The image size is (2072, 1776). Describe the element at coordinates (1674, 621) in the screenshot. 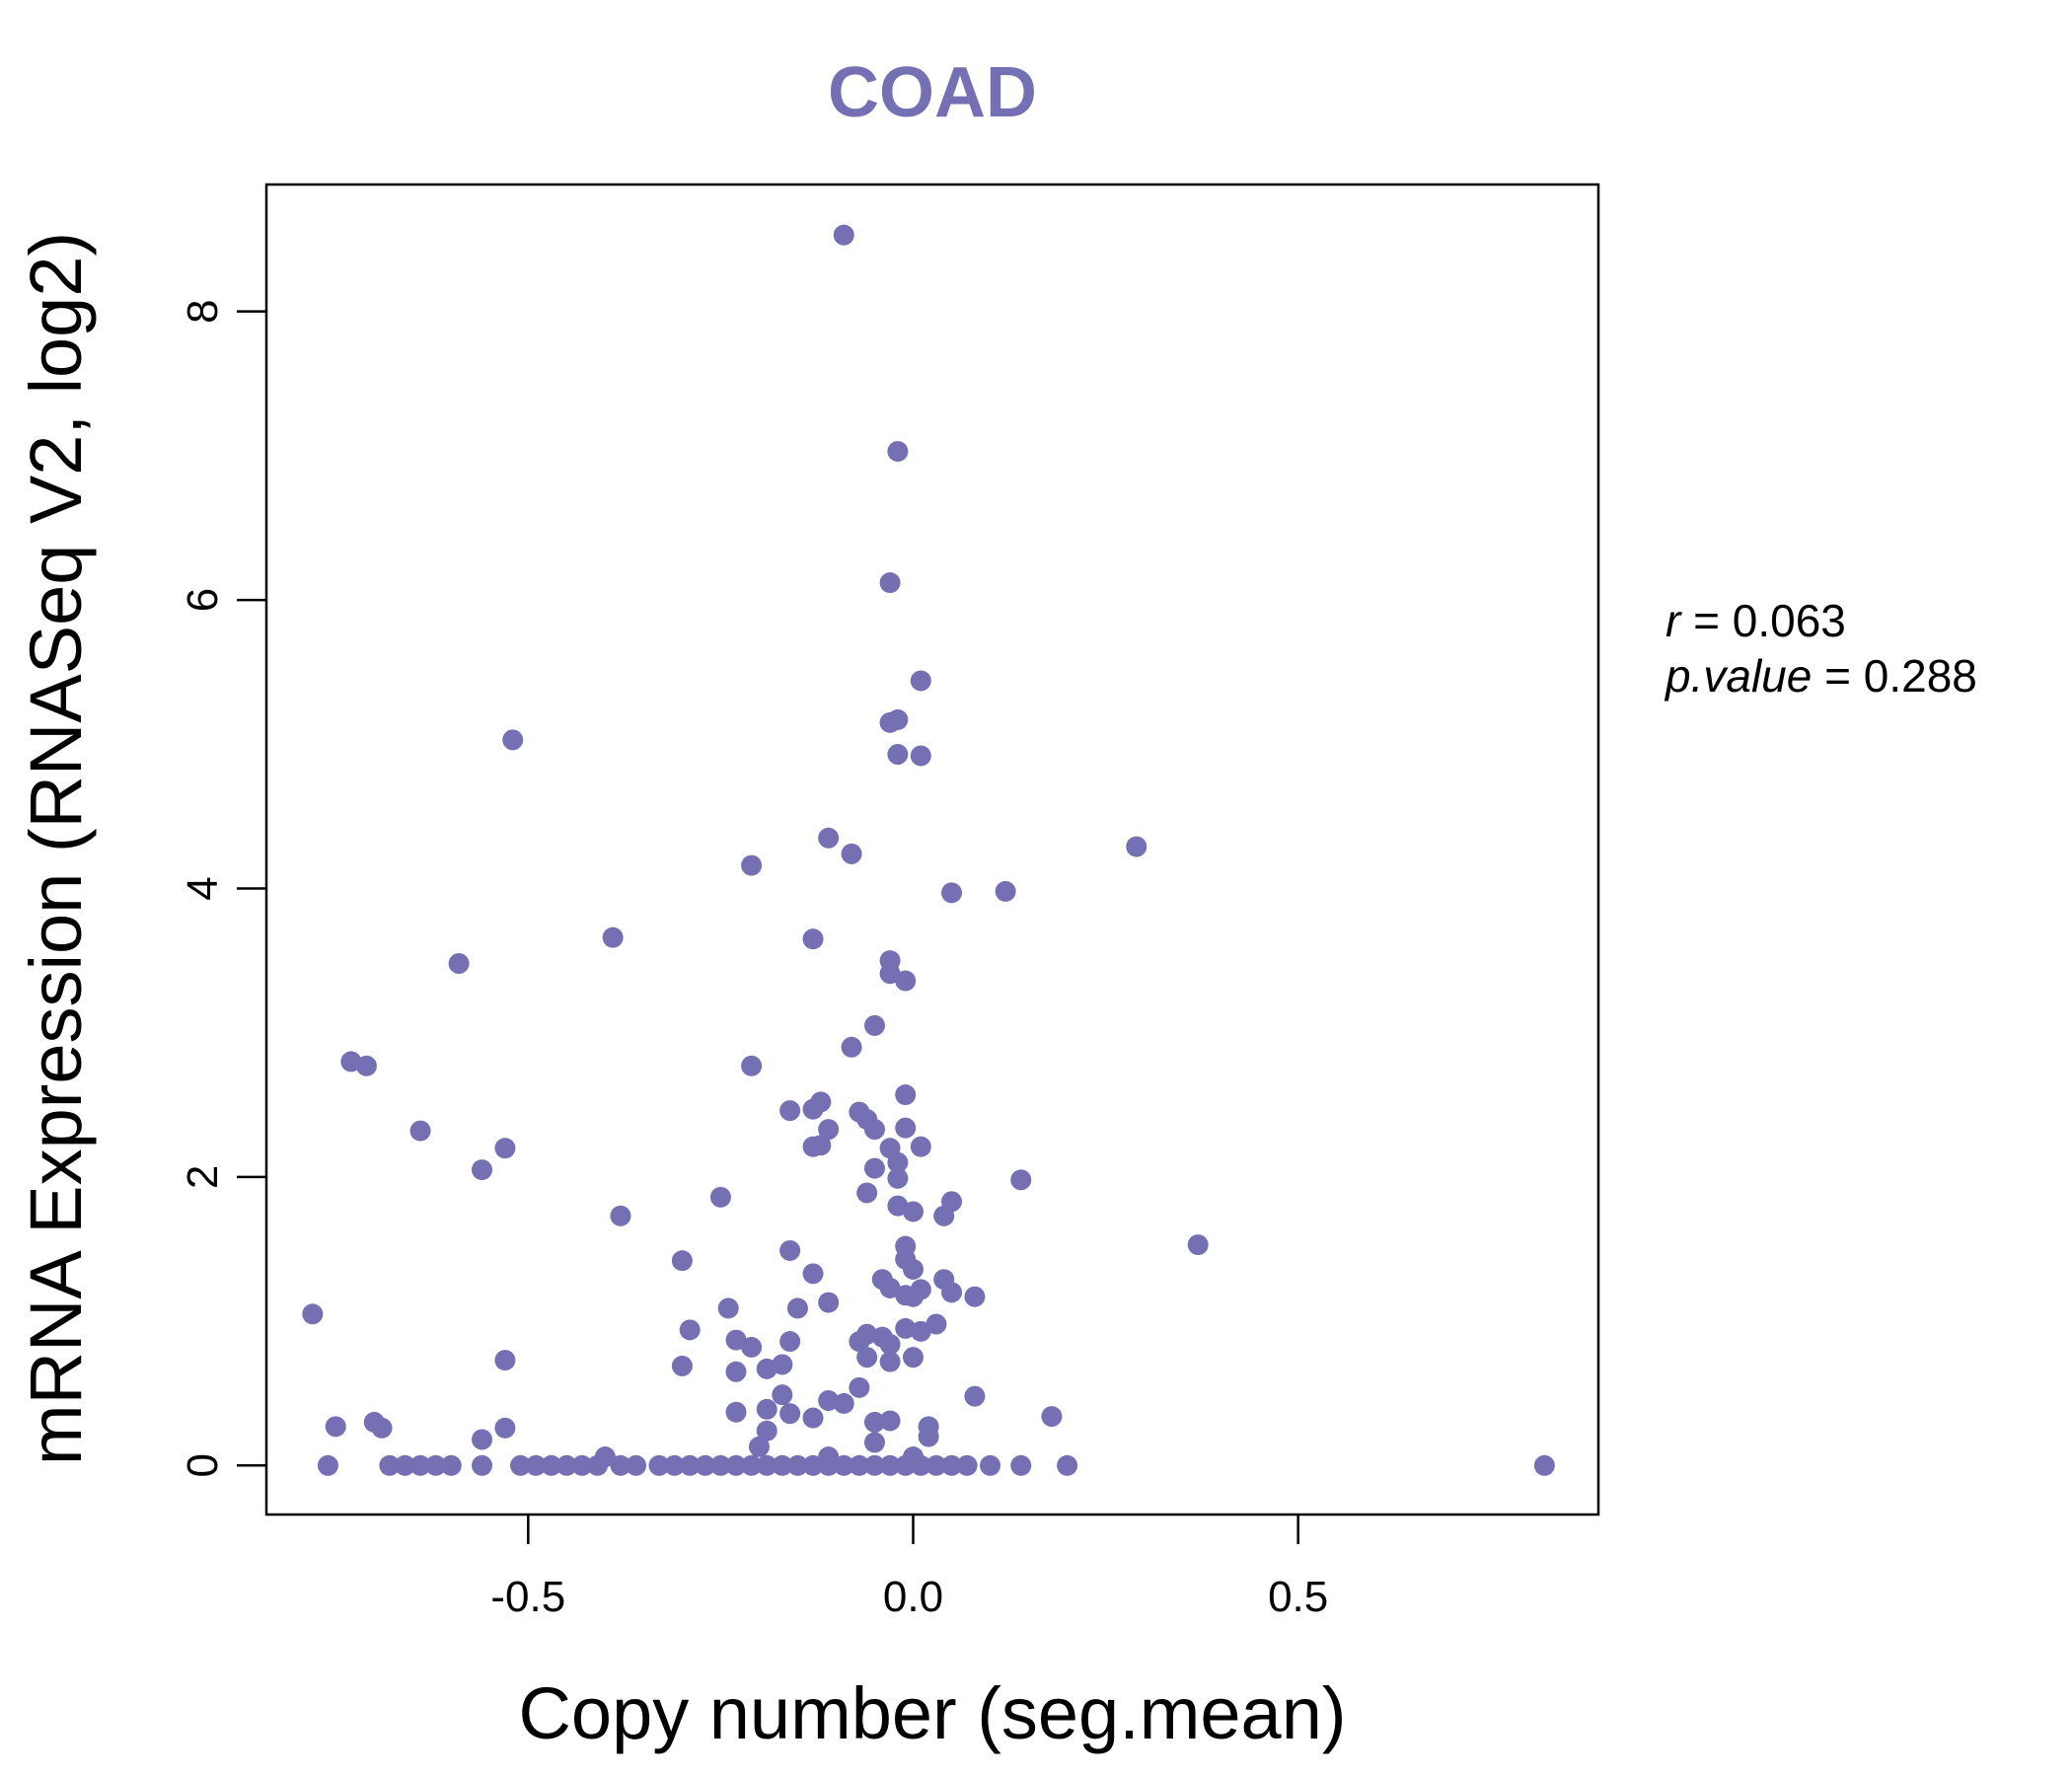

I see `r-label: r` at that location.